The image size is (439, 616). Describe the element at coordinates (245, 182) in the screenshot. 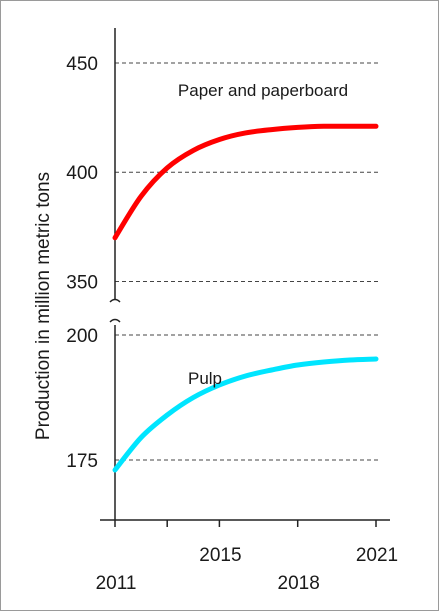

I see `series-line-paper-and-paperboard` at that location.